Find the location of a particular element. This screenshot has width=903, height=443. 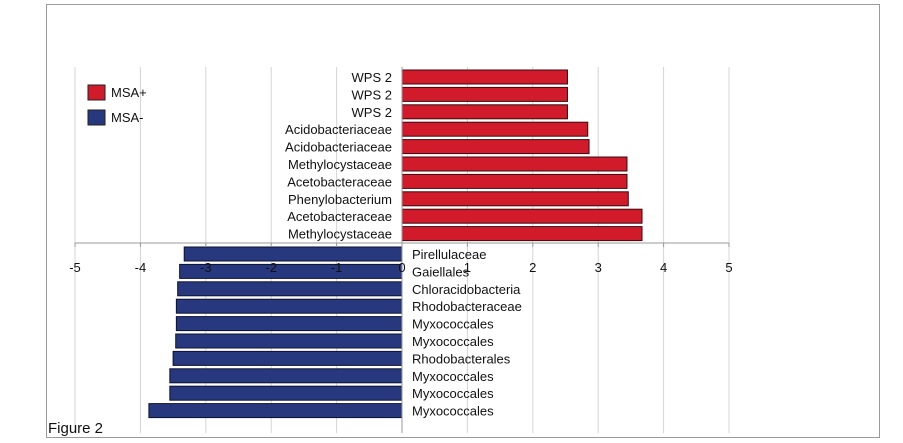

category-label: Chloracidobacteria is located at coordinates (466, 289).